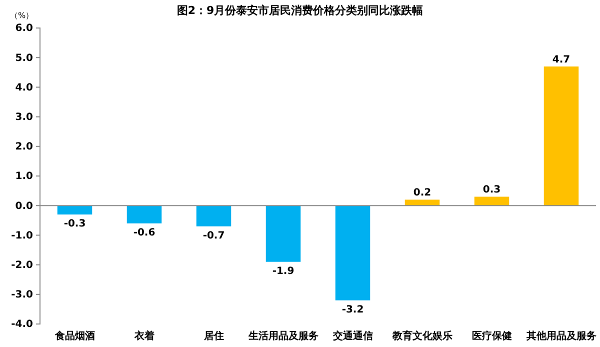 Image resolution: width=600 pixels, height=347 pixels. Describe the element at coordinates (561, 60) in the screenshot. I see `data-label: 4.7` at that location.